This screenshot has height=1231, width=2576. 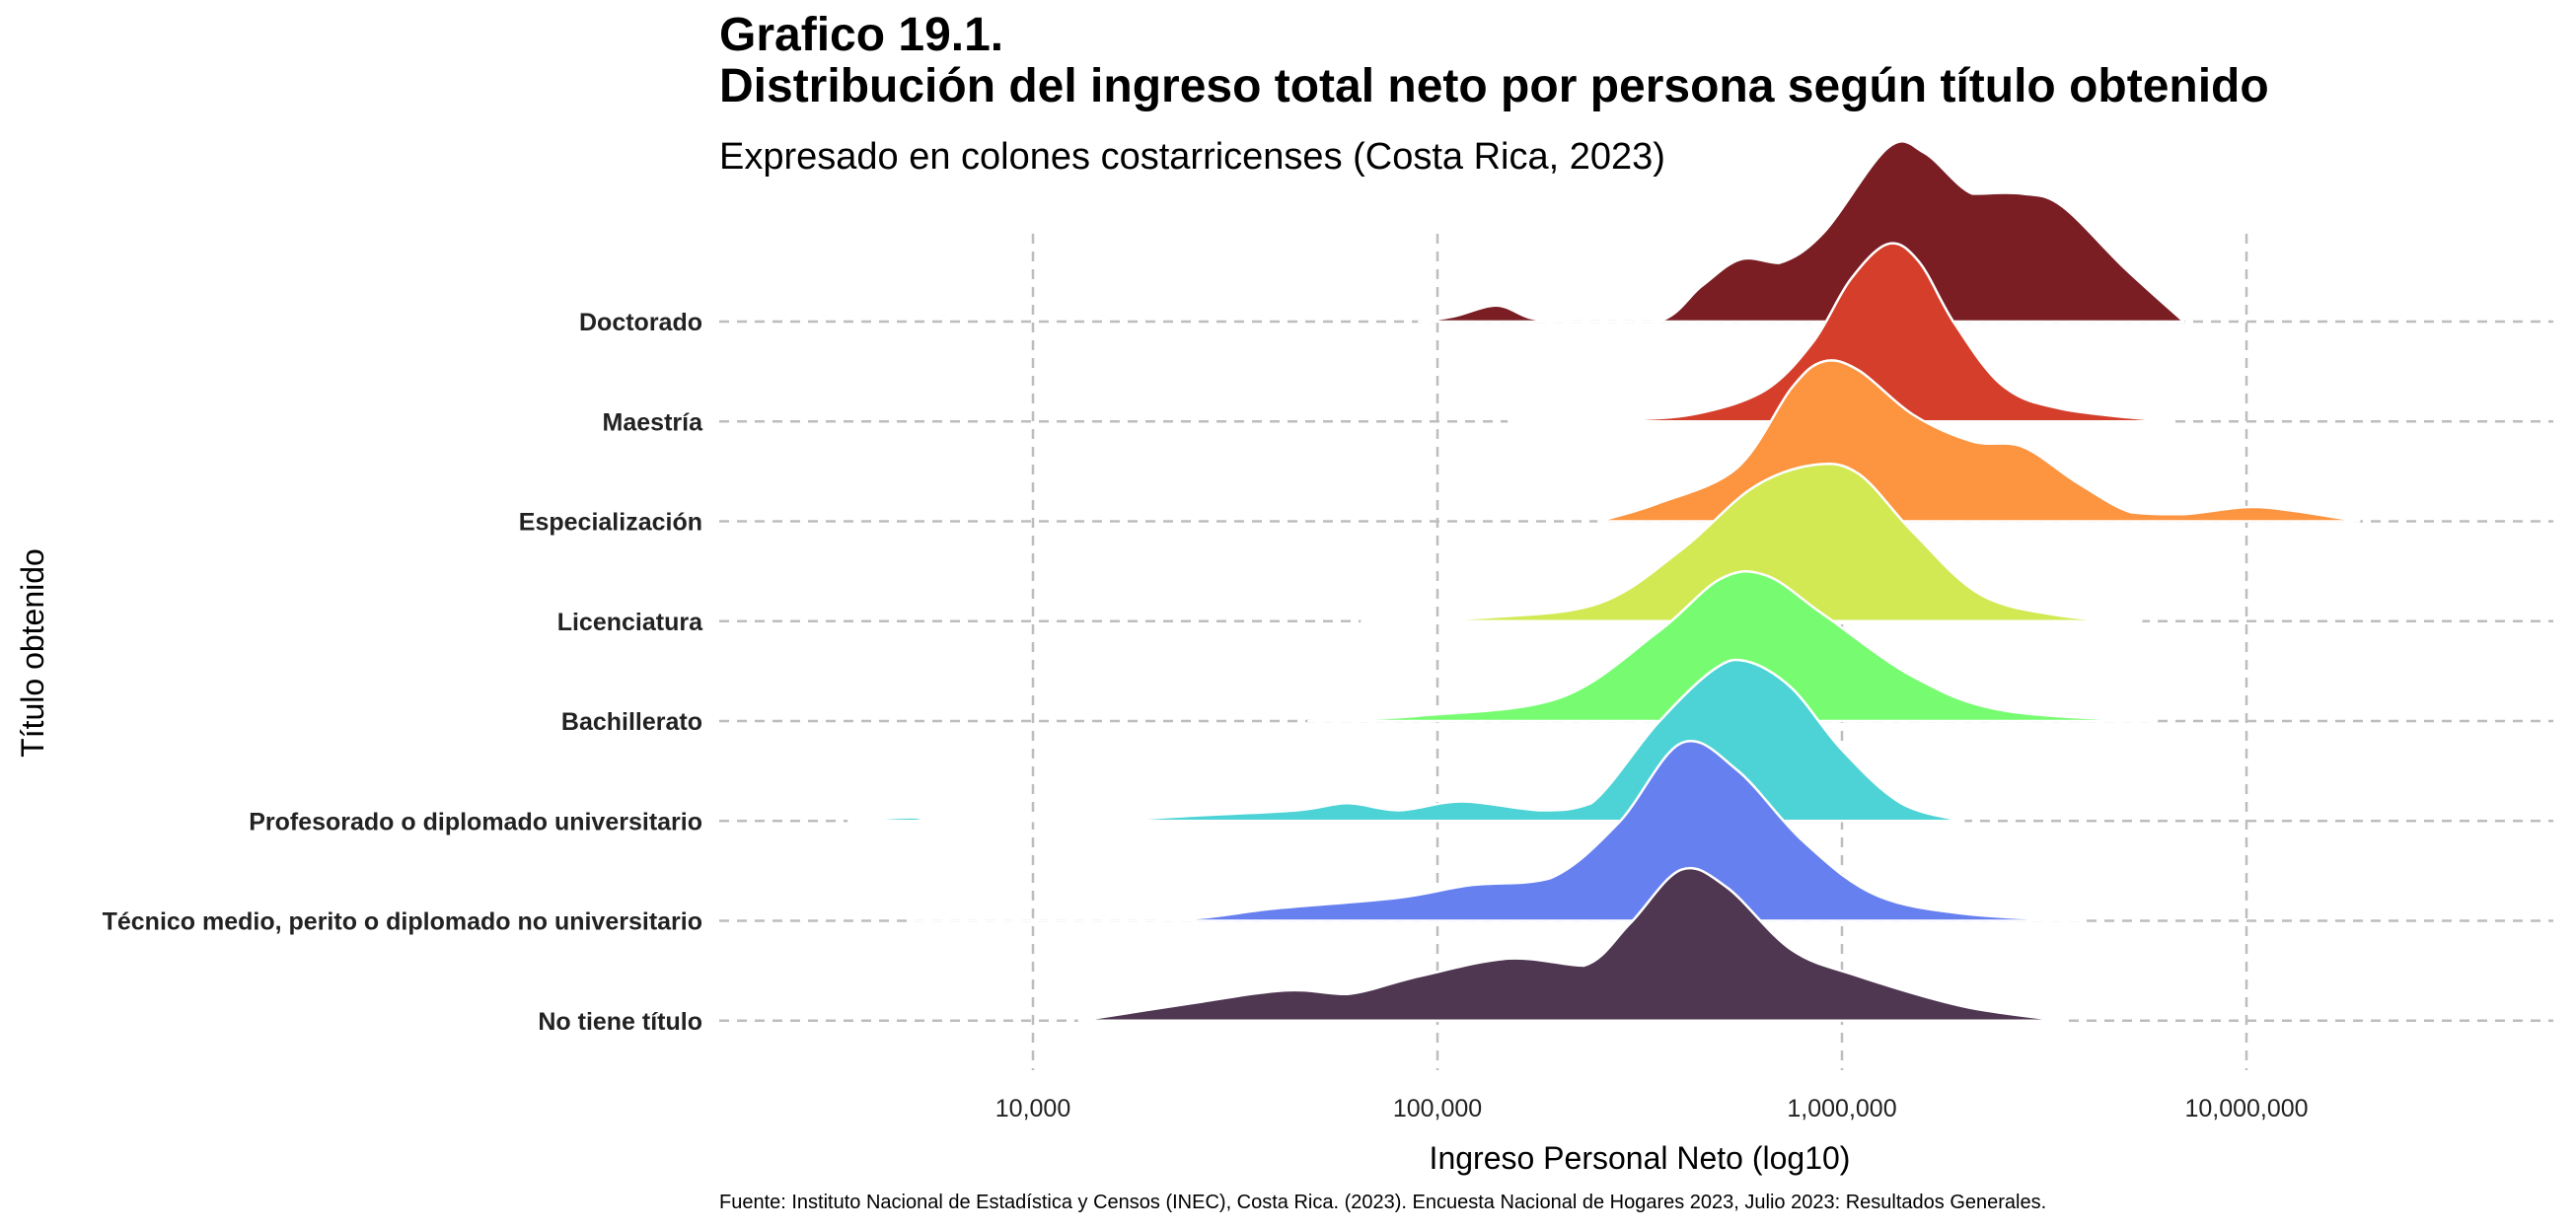 I want to click on category-label: Especialización, so click(x=610, y=523).